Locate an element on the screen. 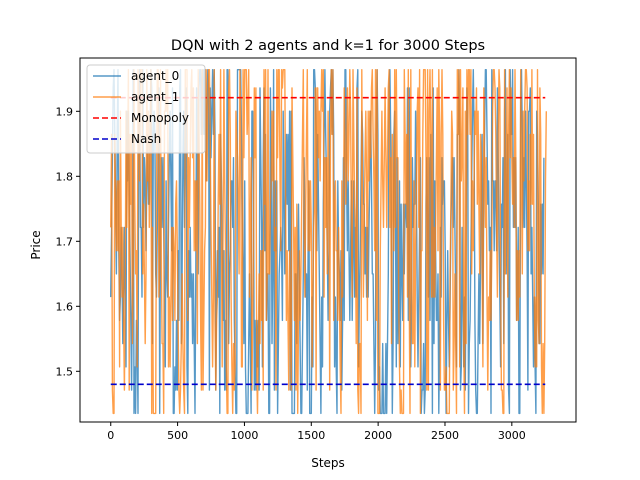  chart-title: DQN with 2 agents and k=1 for 3000 Steps is located at coordinates (328, 46).